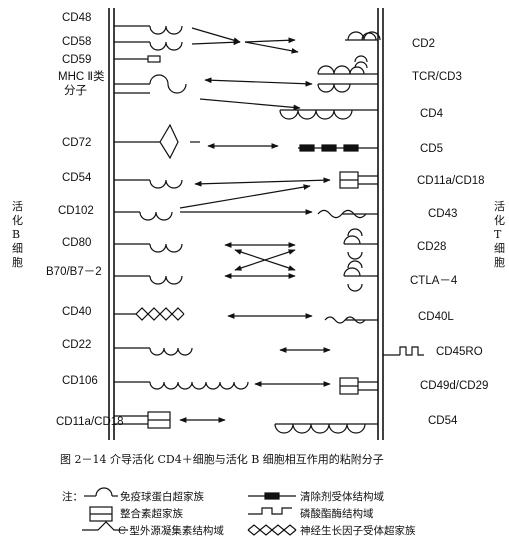 Image resolution: width=509 pixels, height=548 pixels. Describe the element at coordinates (76, 18) in the screenshot. I see `b-cell-molecule-label: CD48` at that location.